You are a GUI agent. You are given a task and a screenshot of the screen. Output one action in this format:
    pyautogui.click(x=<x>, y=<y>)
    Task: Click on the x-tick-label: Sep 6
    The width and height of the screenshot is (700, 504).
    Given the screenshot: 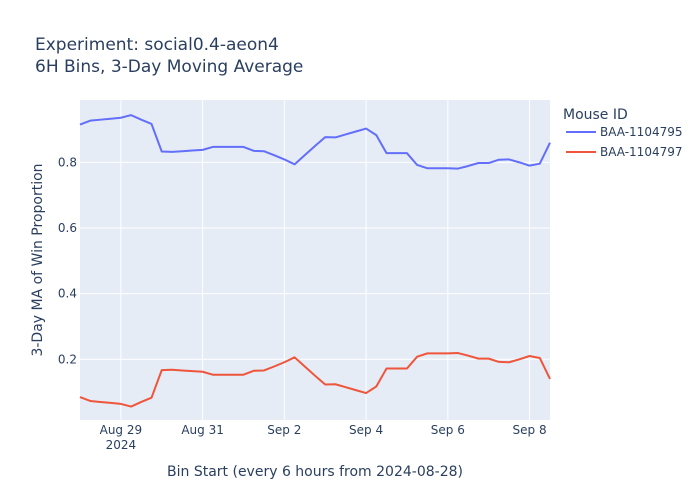 What is the action you would take?
    pyautogui.click(x=448, y=430)
    